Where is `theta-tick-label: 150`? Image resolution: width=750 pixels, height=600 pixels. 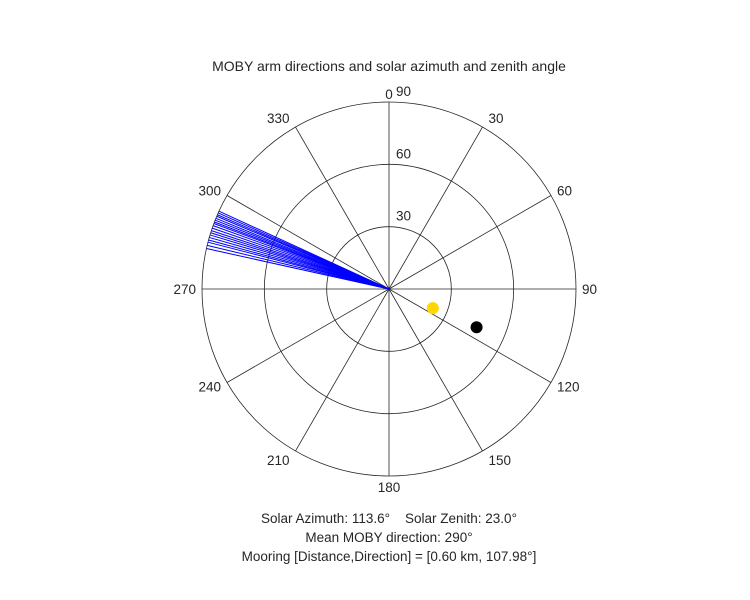
theta-tick-label: 150 is located at coordinates (500, 460).